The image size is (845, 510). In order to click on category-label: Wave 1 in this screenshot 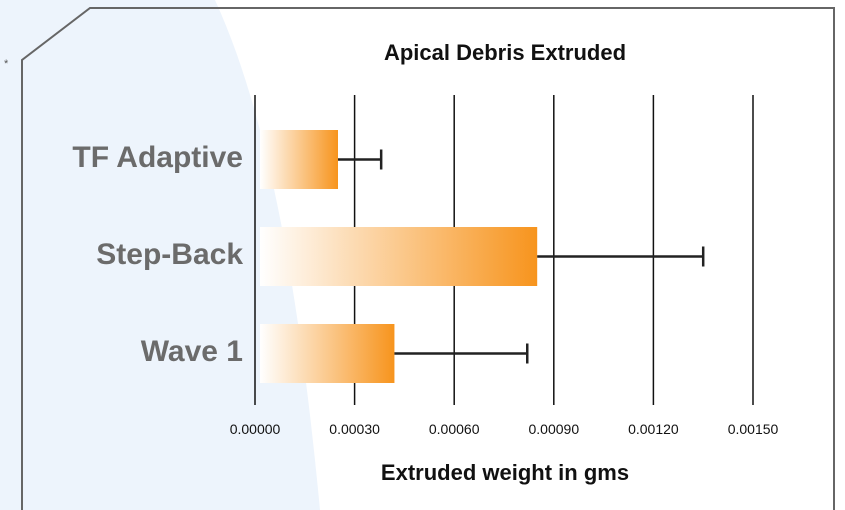, I will do `click(191, 351)`.